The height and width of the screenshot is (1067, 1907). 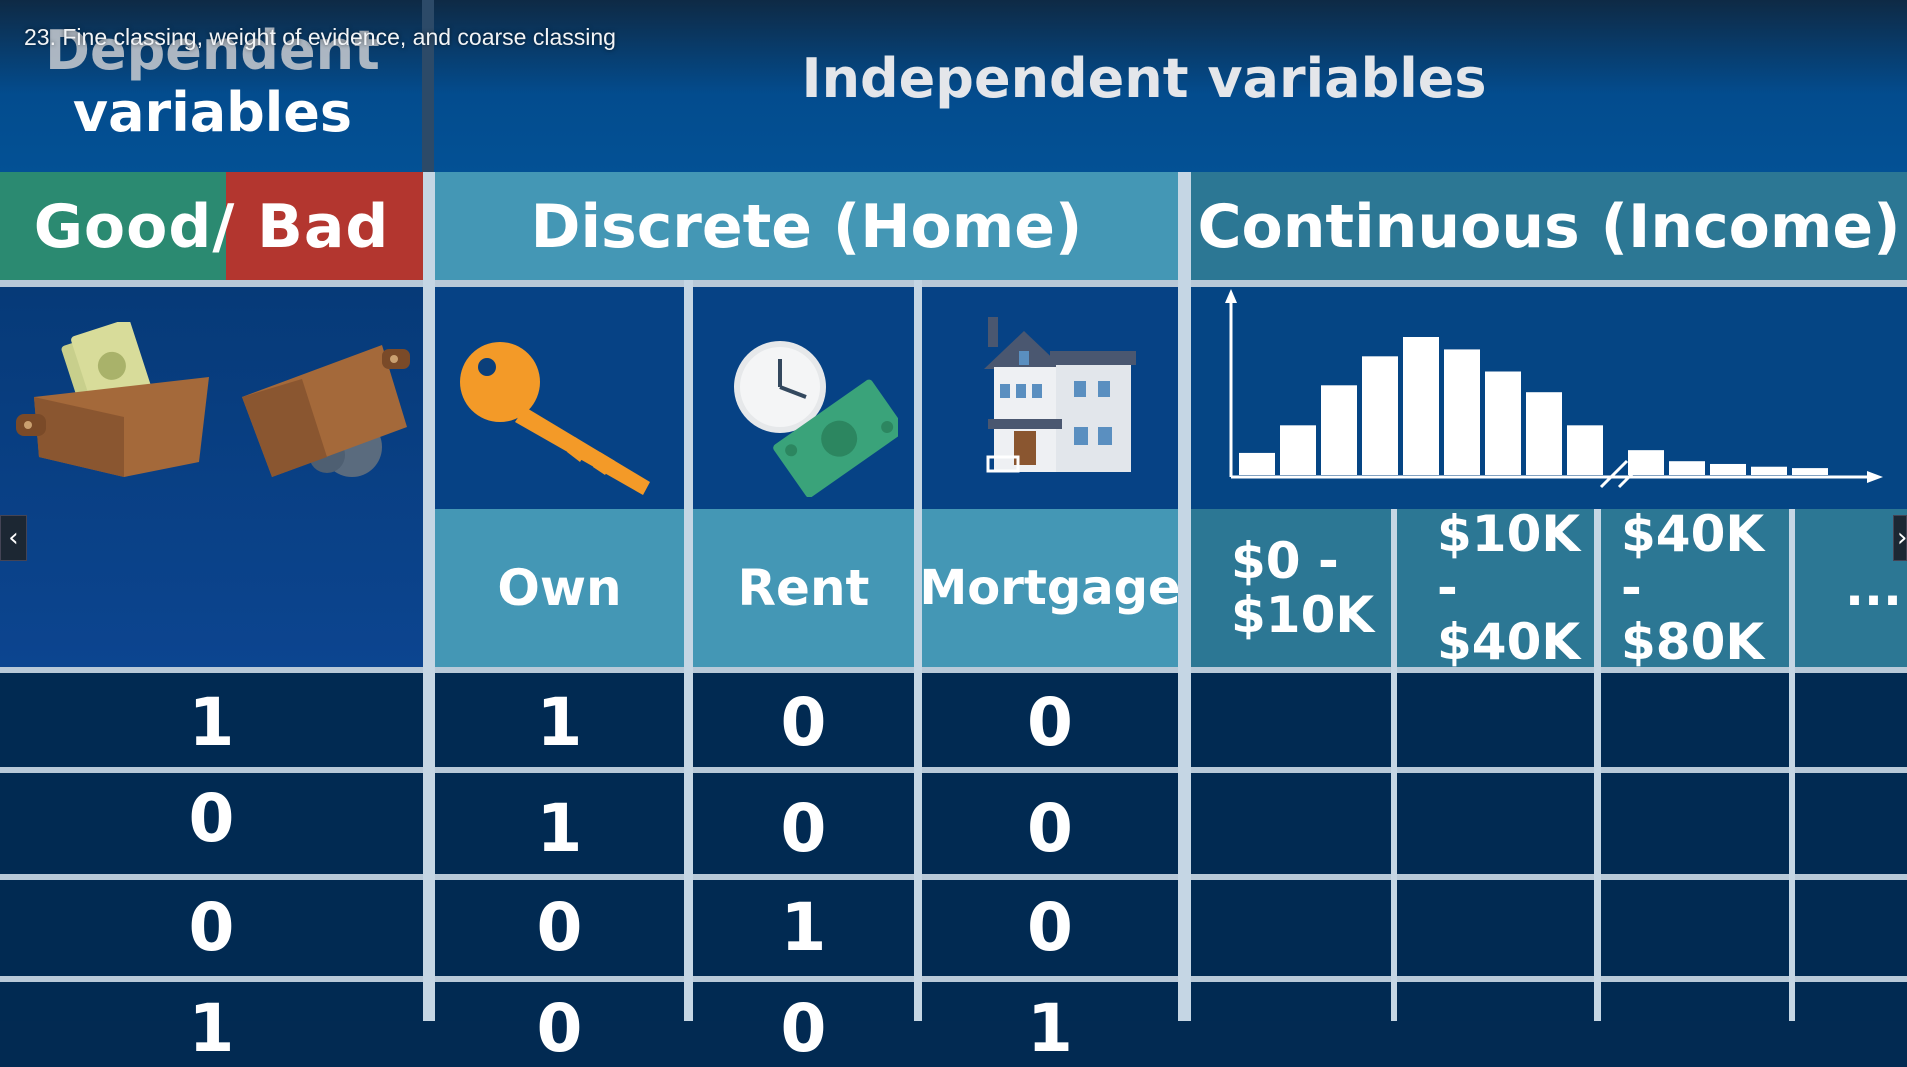 I want to click on row-3-mortgage: 0, so click(x=1050, y=927).